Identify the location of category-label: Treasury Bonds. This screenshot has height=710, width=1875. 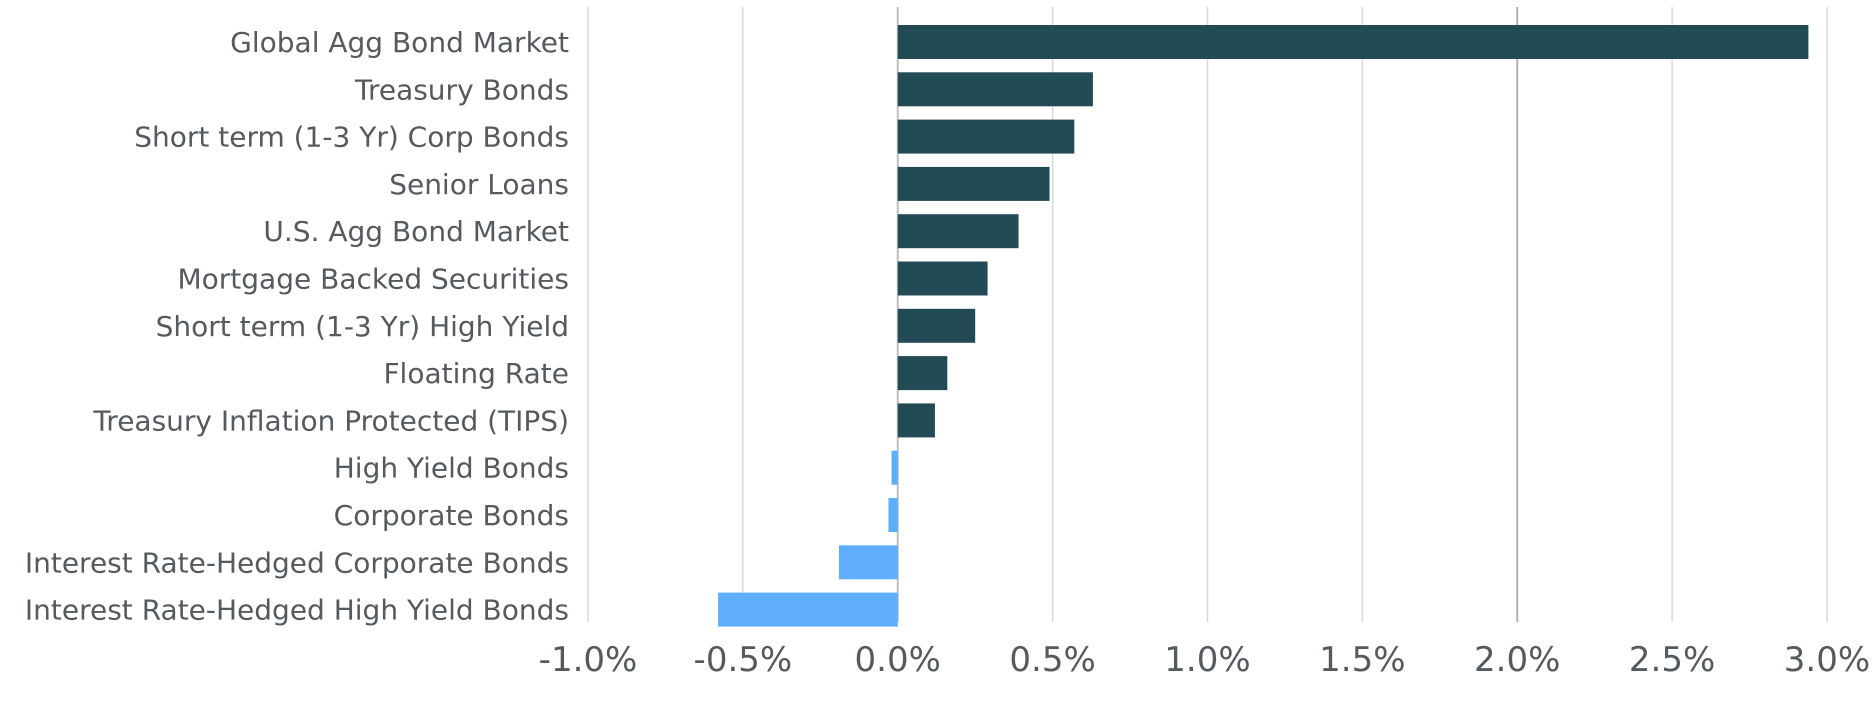
(461, 89).